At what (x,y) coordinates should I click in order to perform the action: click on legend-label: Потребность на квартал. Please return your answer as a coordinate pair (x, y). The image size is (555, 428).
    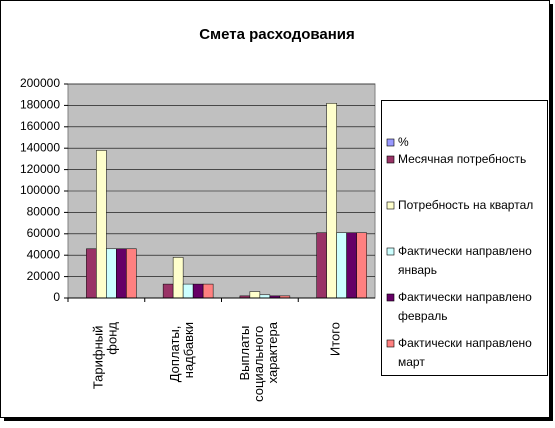
    Looking at the image, I should click on (465, 205).